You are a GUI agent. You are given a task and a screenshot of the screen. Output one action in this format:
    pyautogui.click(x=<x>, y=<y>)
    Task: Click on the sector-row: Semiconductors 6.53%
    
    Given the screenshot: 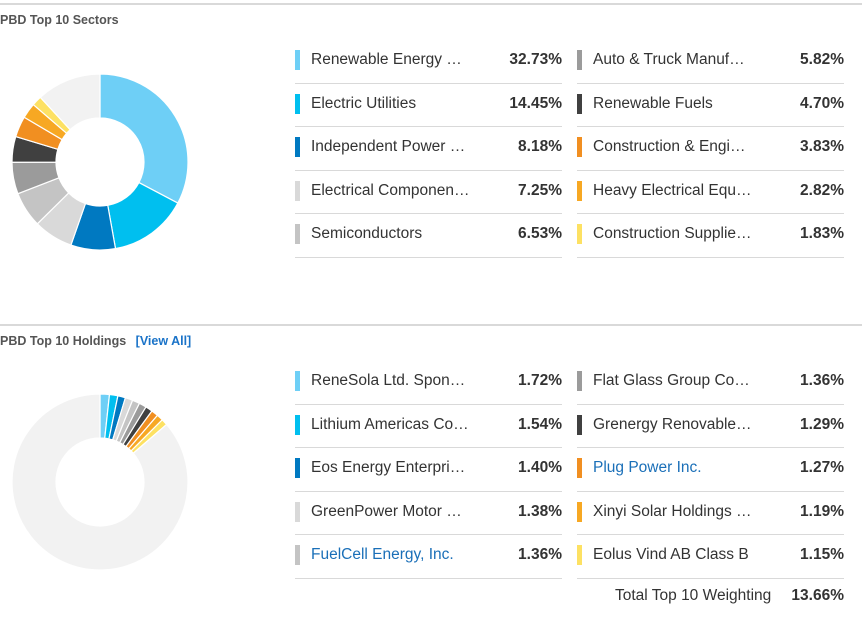 What is the action you would take?
    pyautogui.click(x=428, y=236)
    